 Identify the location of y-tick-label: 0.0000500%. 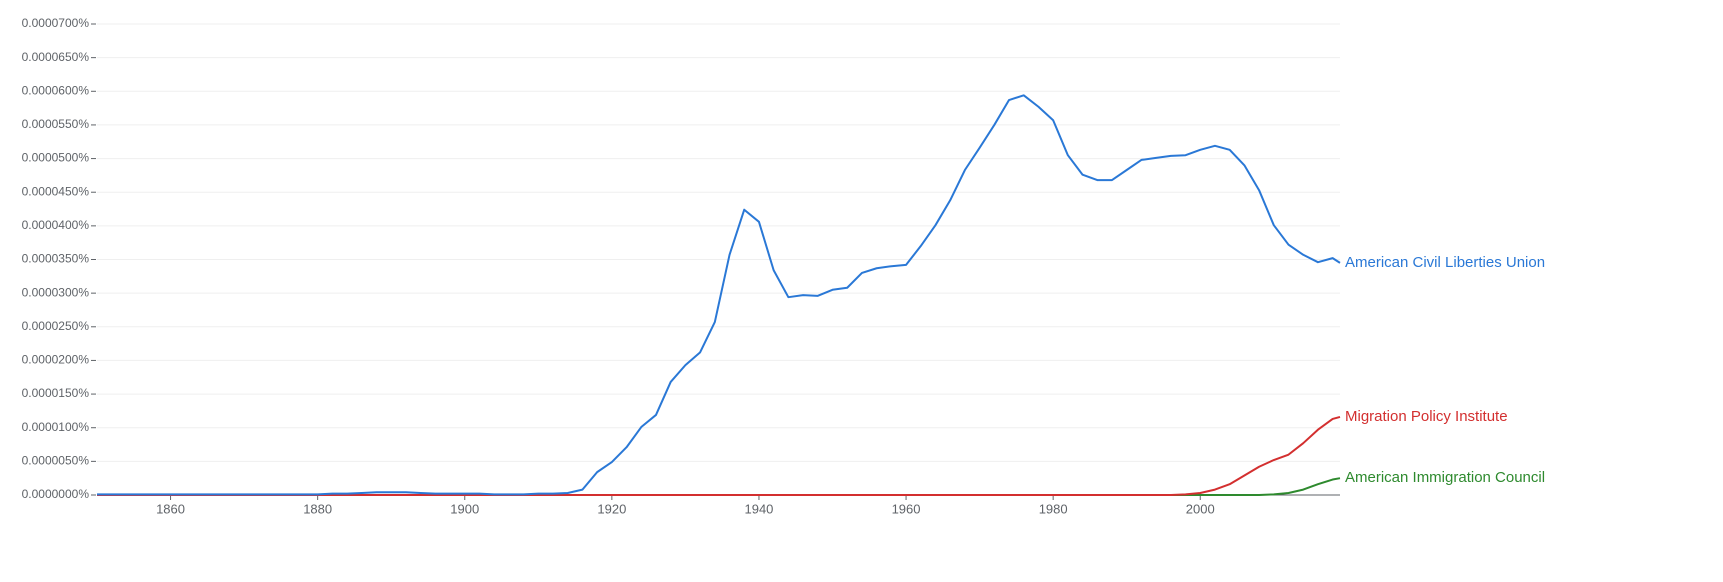
(56, 158).